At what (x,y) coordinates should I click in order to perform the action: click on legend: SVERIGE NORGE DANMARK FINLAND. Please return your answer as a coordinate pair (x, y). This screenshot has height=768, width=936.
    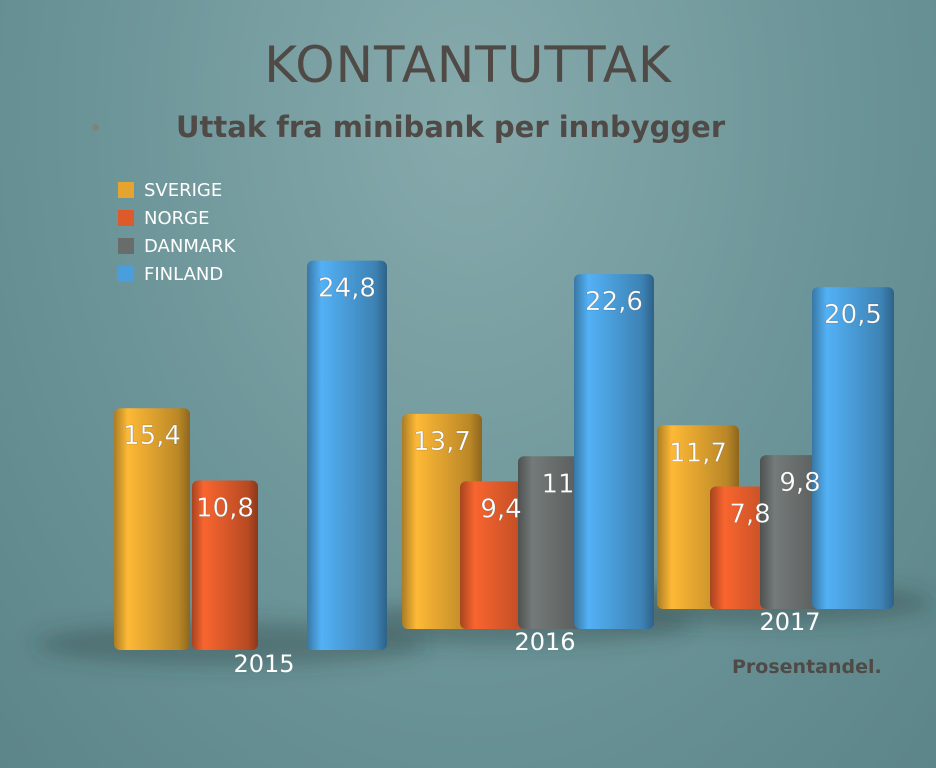
    Looking at the image, I should click on (176, 232).